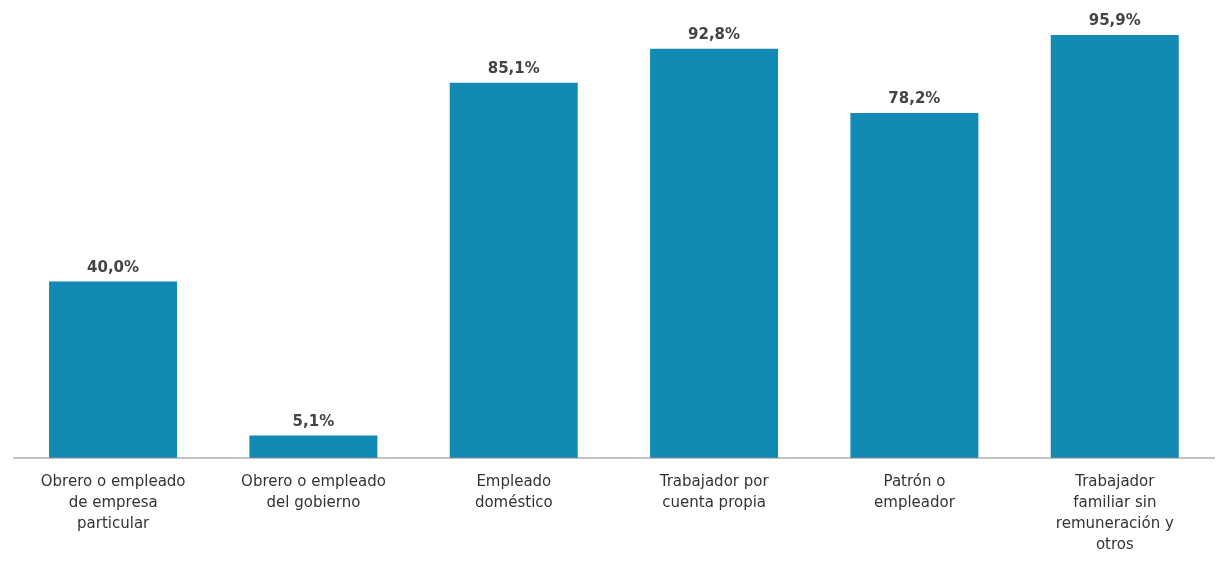  I want to click on data-label: 92,8%, so click(714, 33).